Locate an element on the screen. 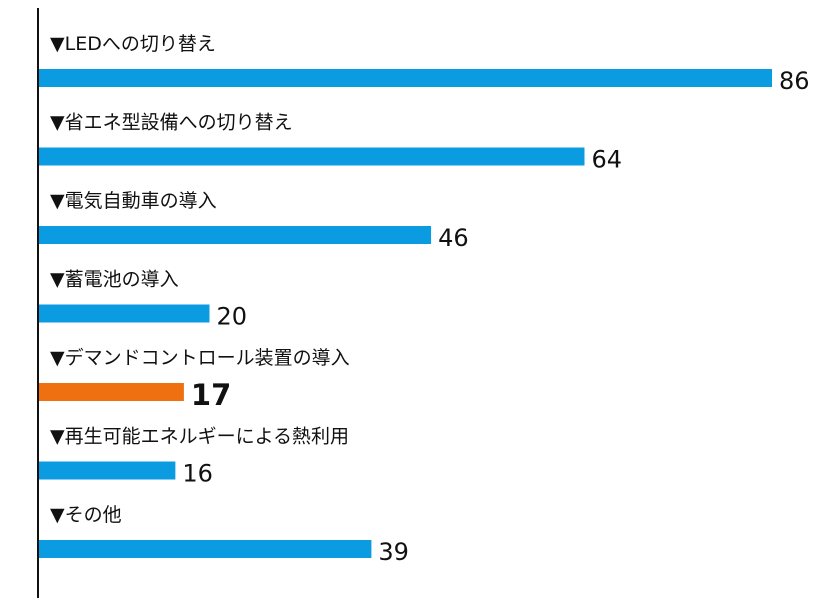 This screenshot has height=608, width=840. category-label: ▼電気自動車の導入 is located at coordinates (133, 201).